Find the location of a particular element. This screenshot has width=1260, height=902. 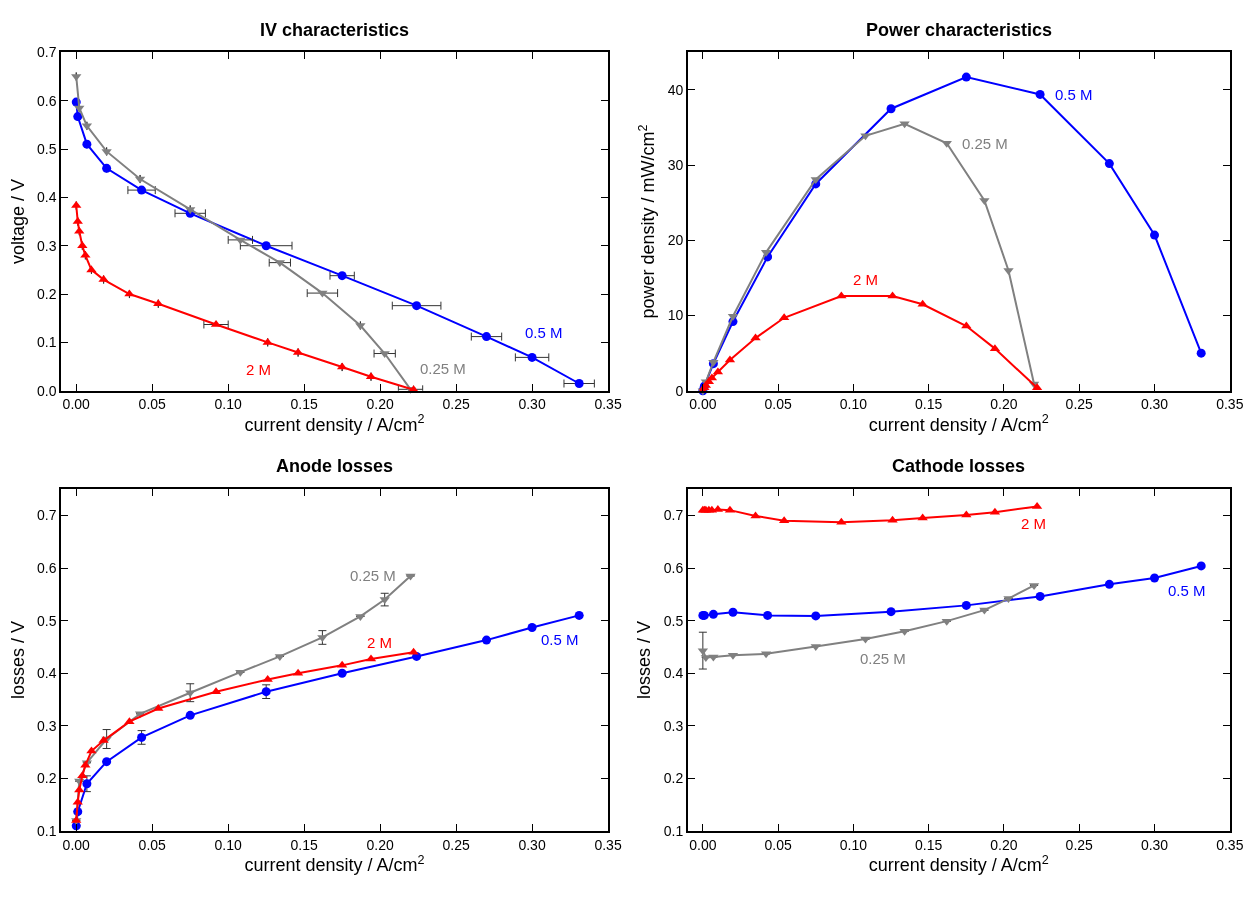

y-tick-label: 30 is located at coordinates (675, 165).